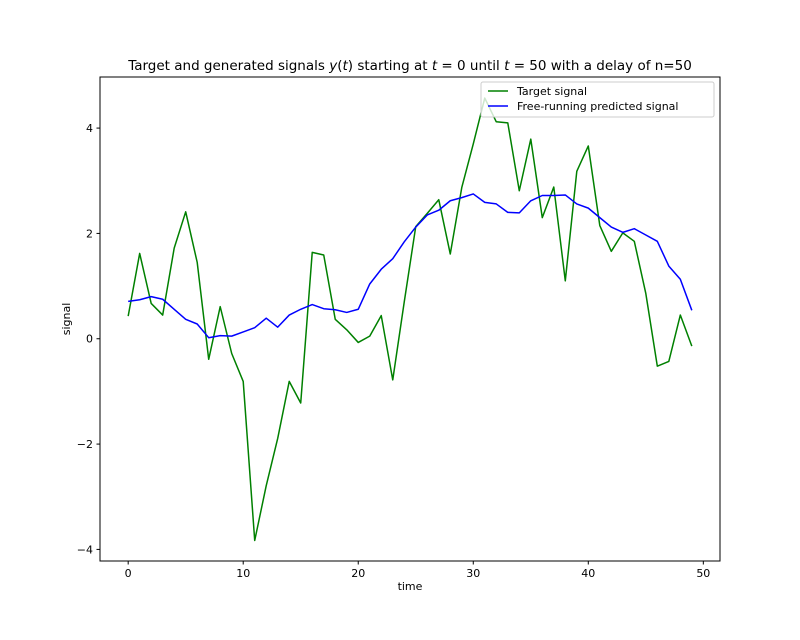 The height and width of the screenshot is (640, 800). I want to click on x-tick-label: 50, so click(703, 573).